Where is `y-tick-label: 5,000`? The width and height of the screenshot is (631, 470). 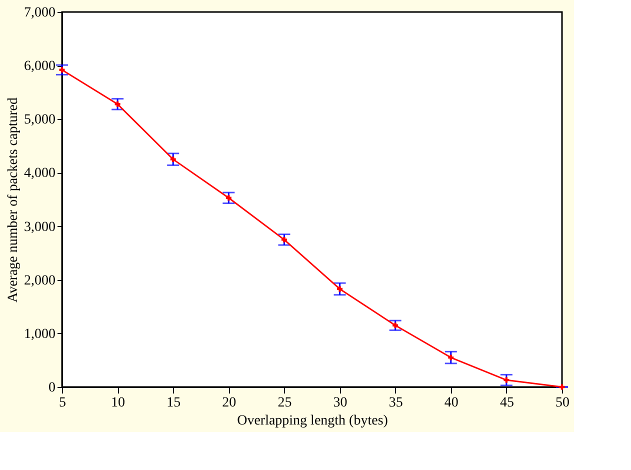 y-tick-label: 5,000 is located at coordinates (40, 120).